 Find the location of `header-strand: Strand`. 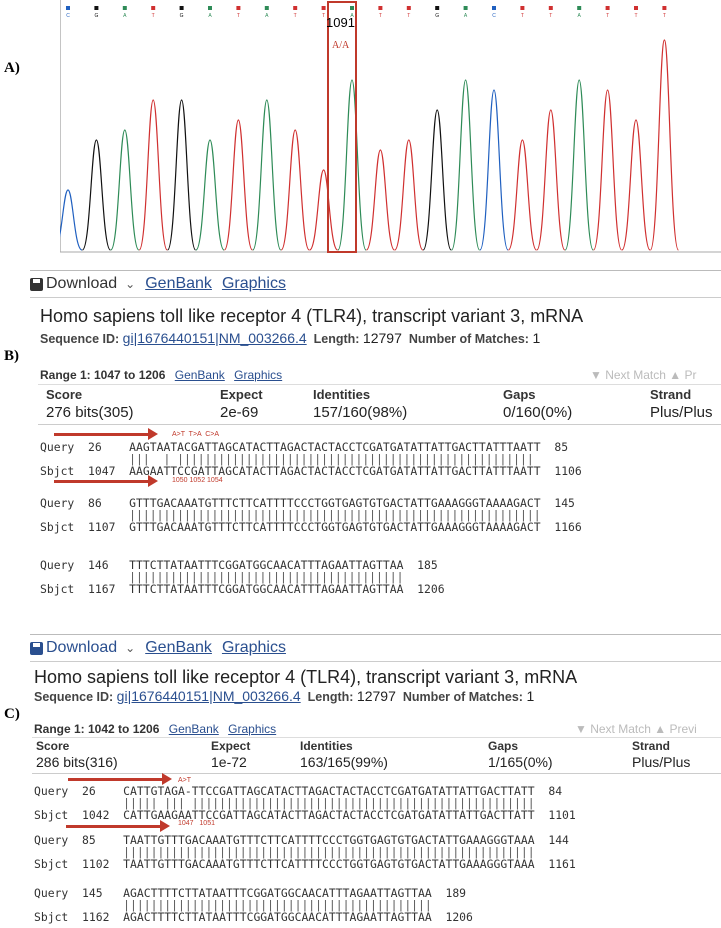

header-strand: Strand is located at coordinates (651, 746).